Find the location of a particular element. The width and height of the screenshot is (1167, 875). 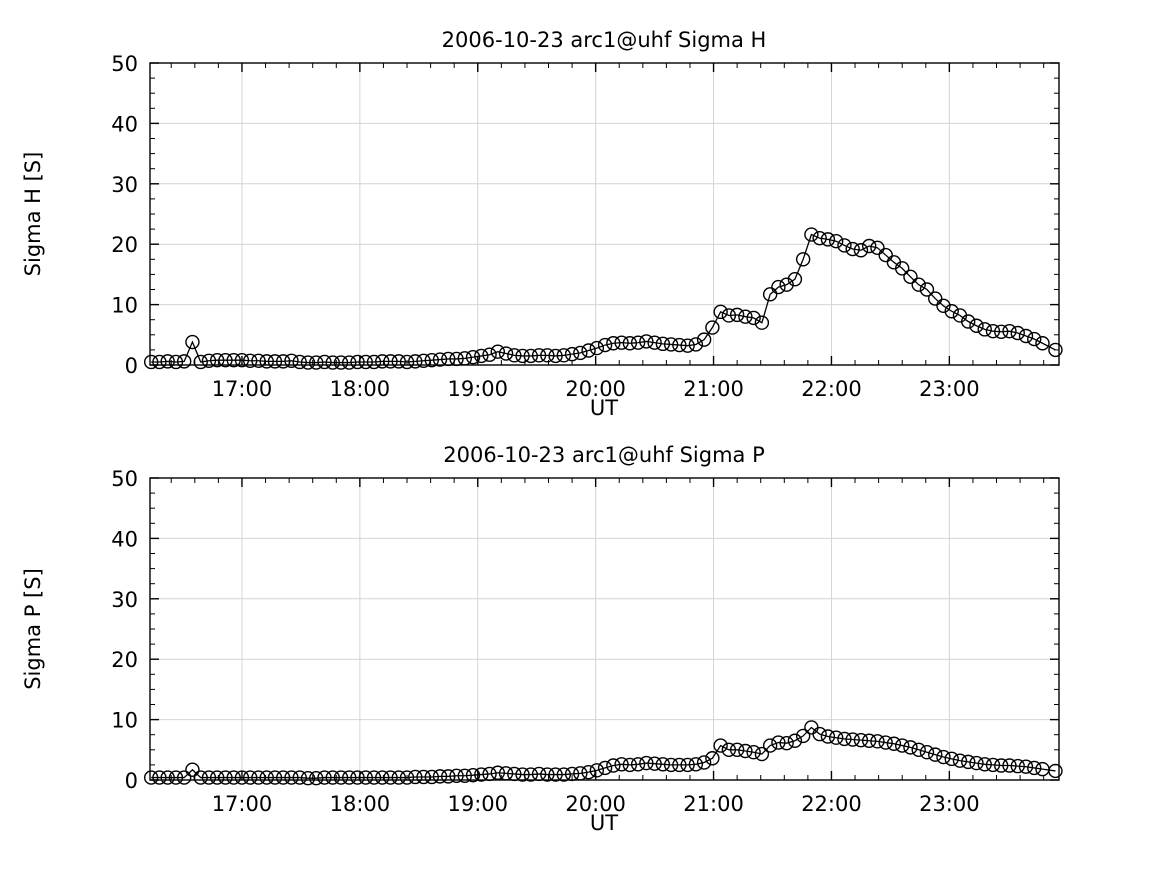

xtick-label: 17:00 is located at coordinates (242, 389).